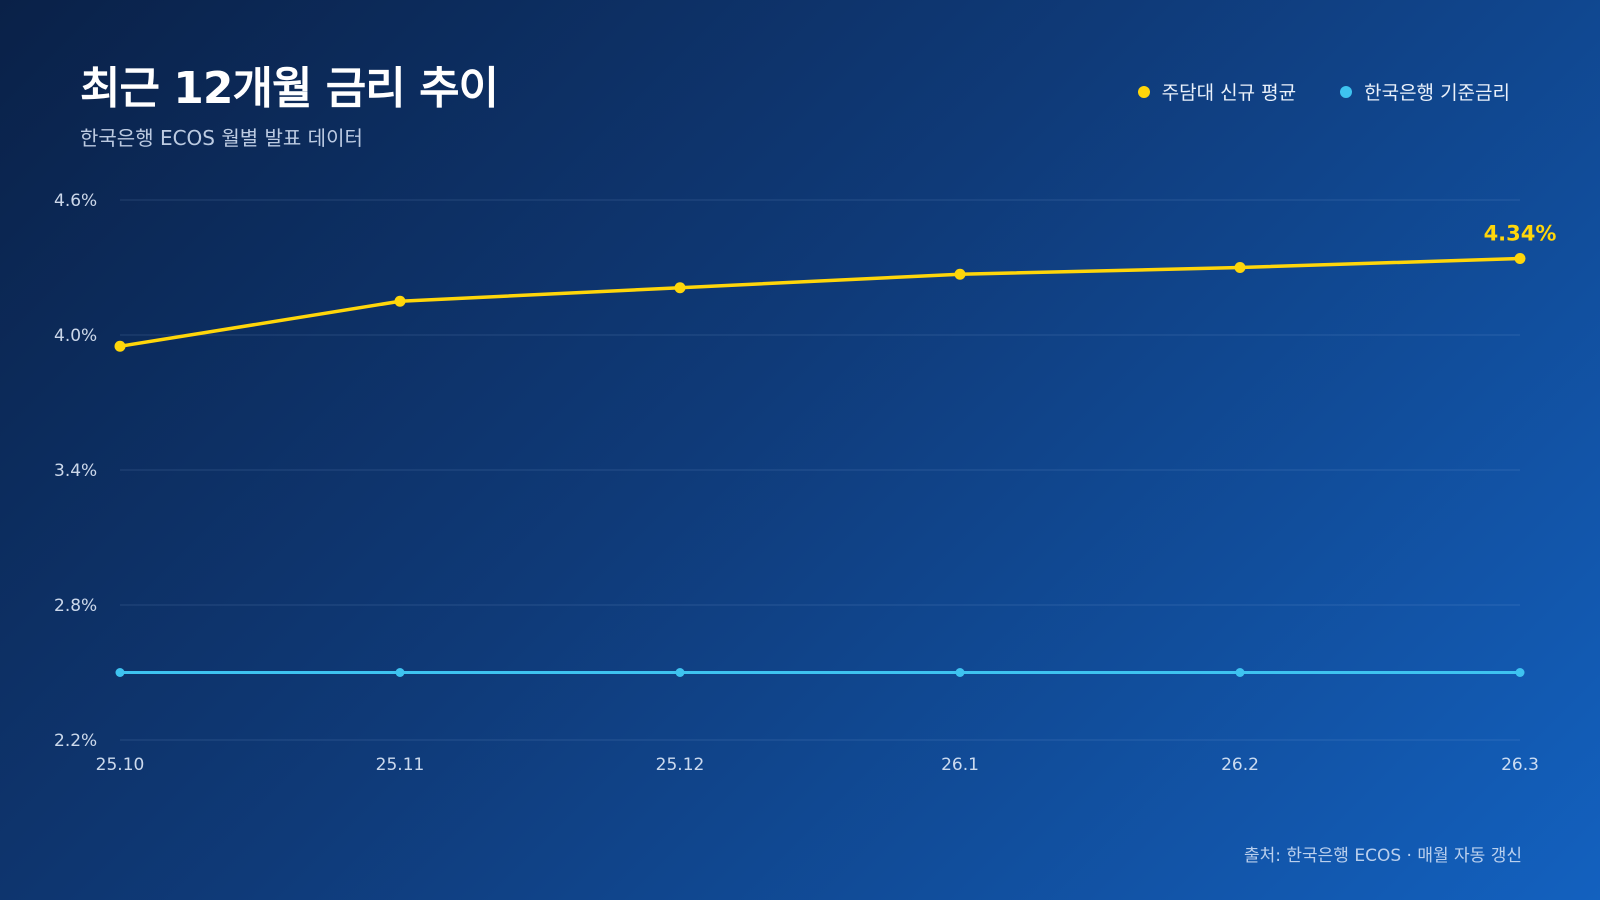 This screenshot has width=1600, height=900. I want to click on x-tick-label: 26.1, so click(960, 765).